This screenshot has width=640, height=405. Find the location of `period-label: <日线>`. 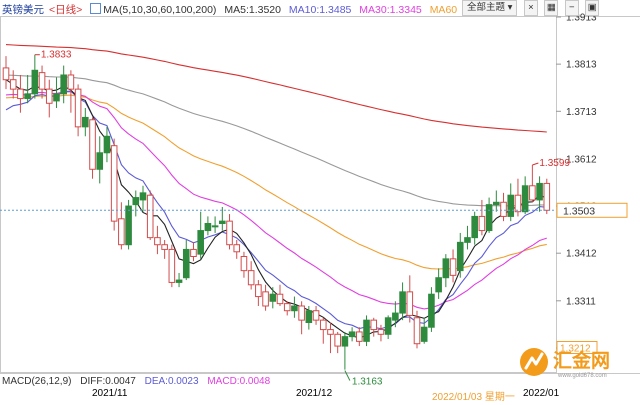

period-label: <日线> is located at coordinates (66, 10).